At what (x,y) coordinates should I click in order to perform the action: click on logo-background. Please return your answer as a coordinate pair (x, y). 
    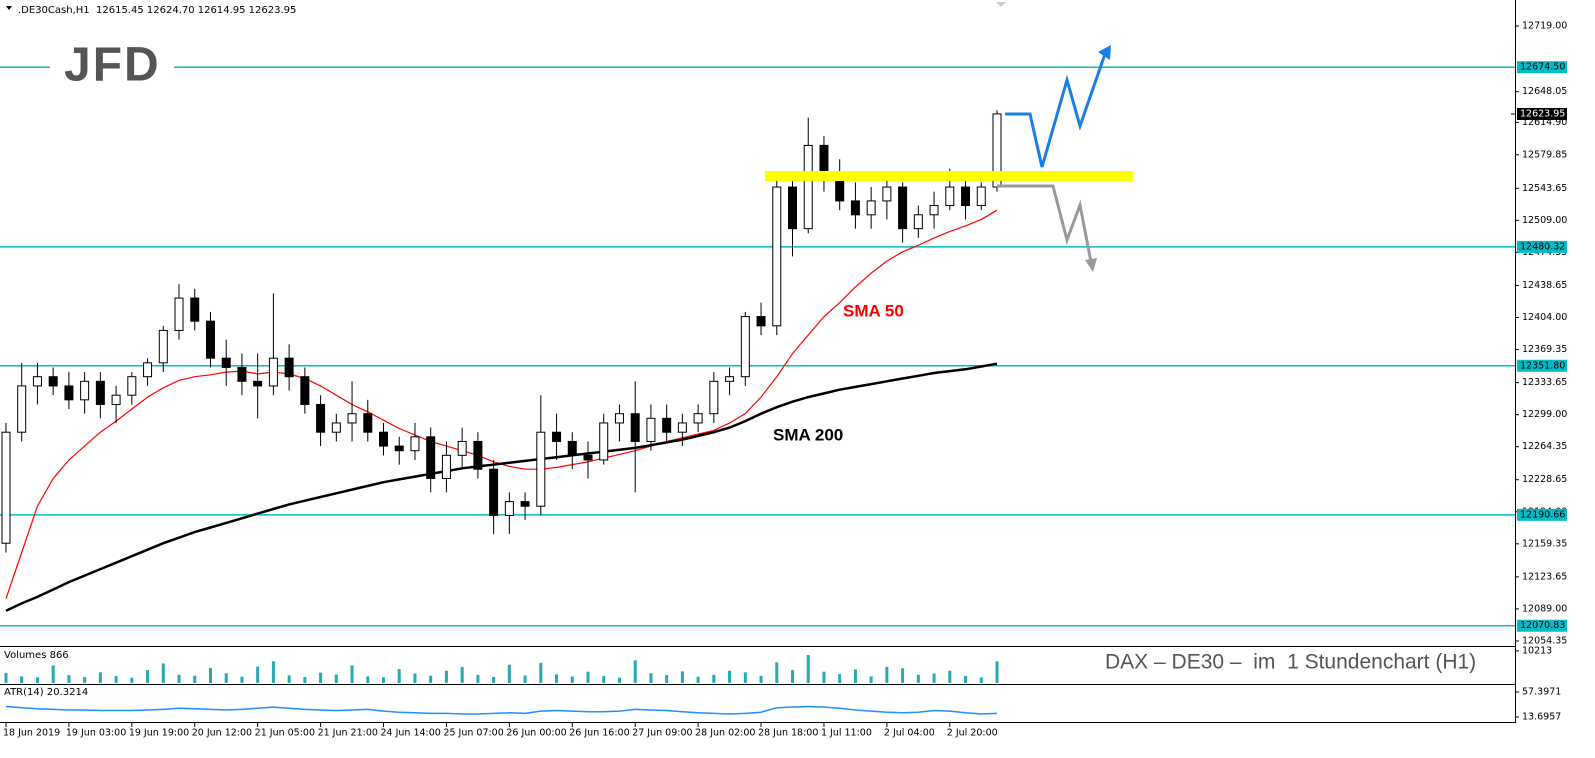
    Looking at the image, I should click on (112, 67).